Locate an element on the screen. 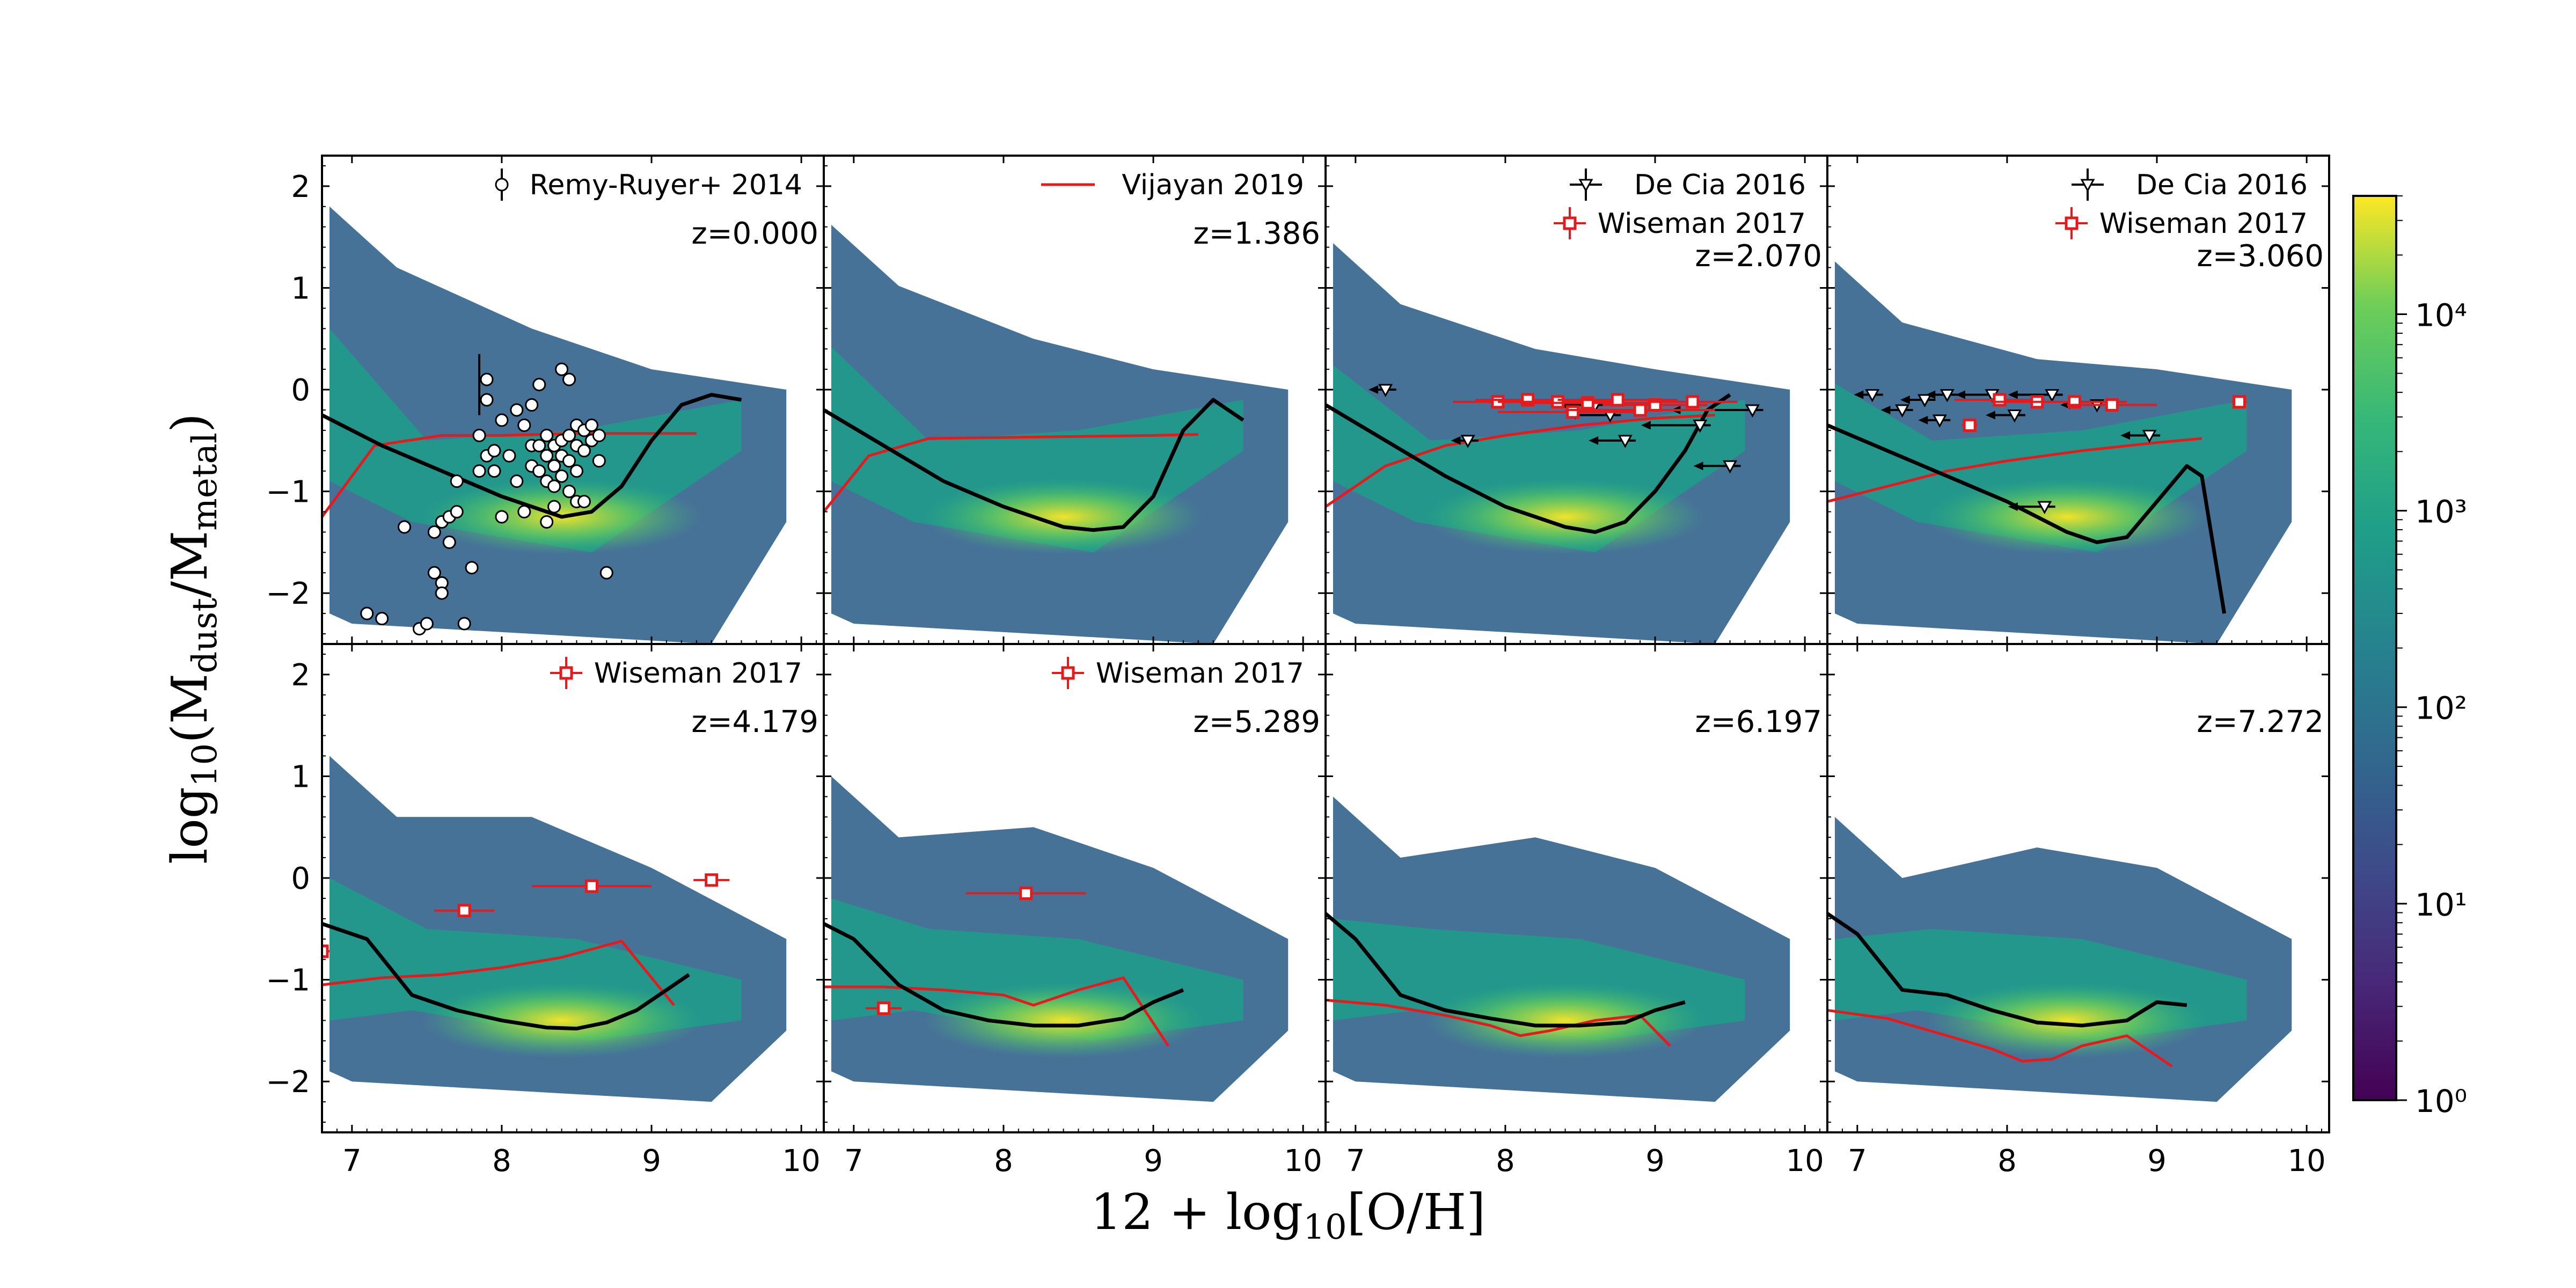 This screenshot has width=2576, height=1288. redshift-label: z=6.197 is located at coordinates (1758, 722).